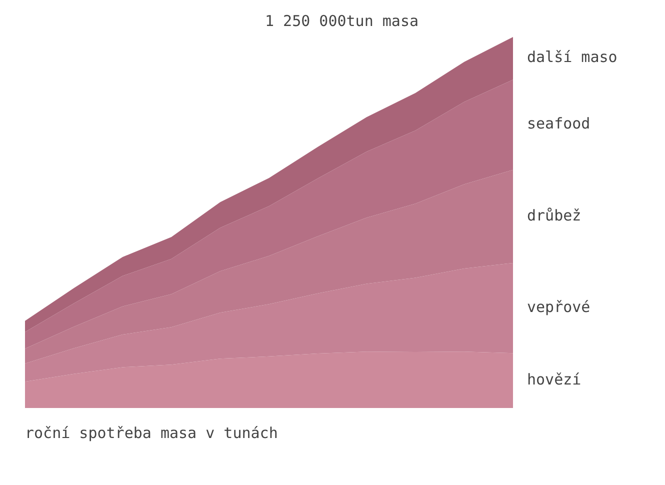  What do you see at coordinates (151, 433) in the screenshot?
I see `text: roční spotřeba masa v tunách` at bounding box center [151, 433].